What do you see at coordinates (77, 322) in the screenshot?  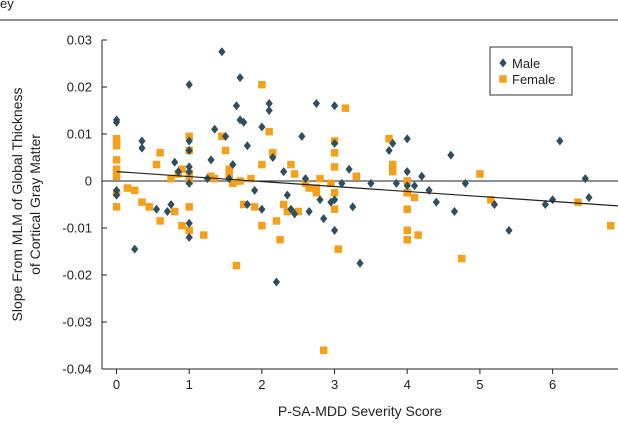 I see `y-tick-label: -0.03` at bounding box center [77, 322].